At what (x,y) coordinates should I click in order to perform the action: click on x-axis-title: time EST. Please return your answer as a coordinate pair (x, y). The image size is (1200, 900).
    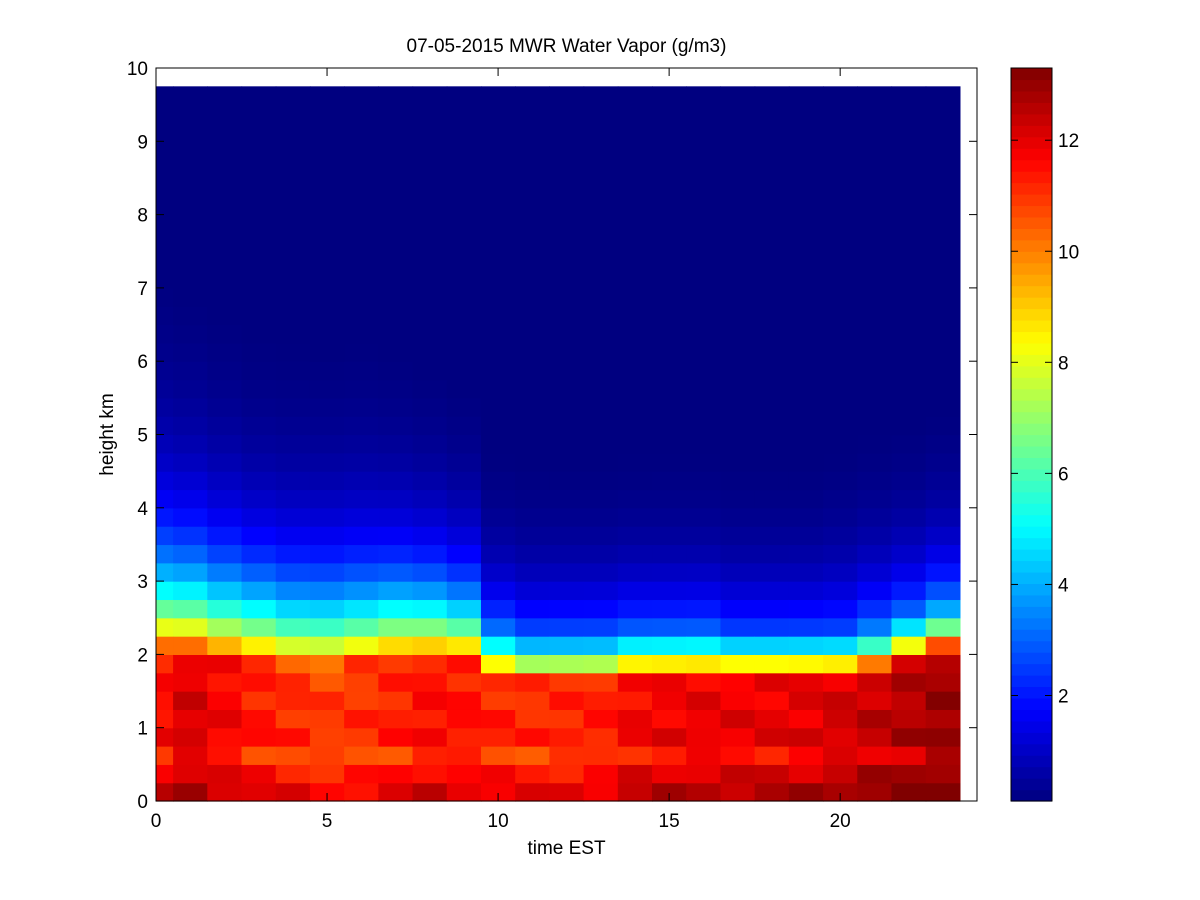
    Looking at the image, I should click on (566, 848).